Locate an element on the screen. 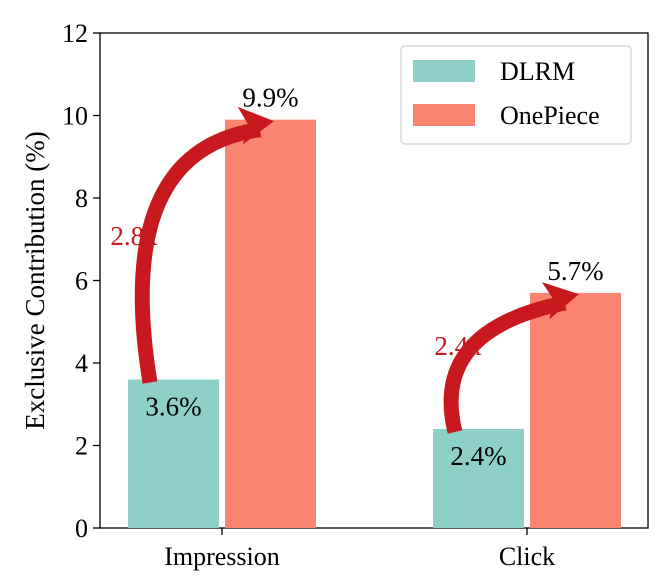 The width and height of the screenshot is (672, 582). legend-label-onepiece: OnePiece is located at coordinates (550, 115).